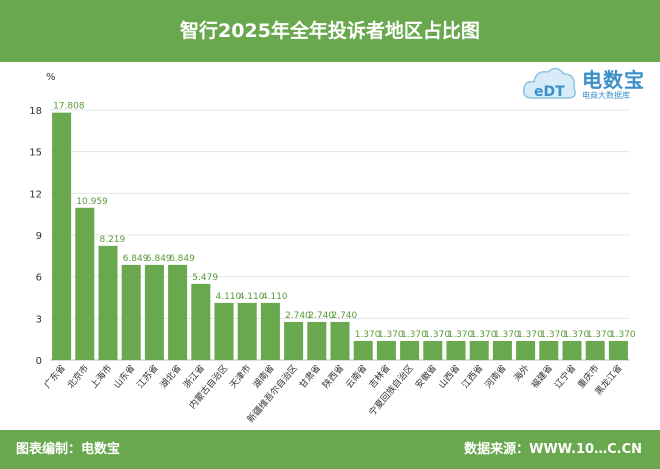 The width and height of the screenshot is (660, 469). I want to click on category-label: 甘肃省, so click(310, 376).